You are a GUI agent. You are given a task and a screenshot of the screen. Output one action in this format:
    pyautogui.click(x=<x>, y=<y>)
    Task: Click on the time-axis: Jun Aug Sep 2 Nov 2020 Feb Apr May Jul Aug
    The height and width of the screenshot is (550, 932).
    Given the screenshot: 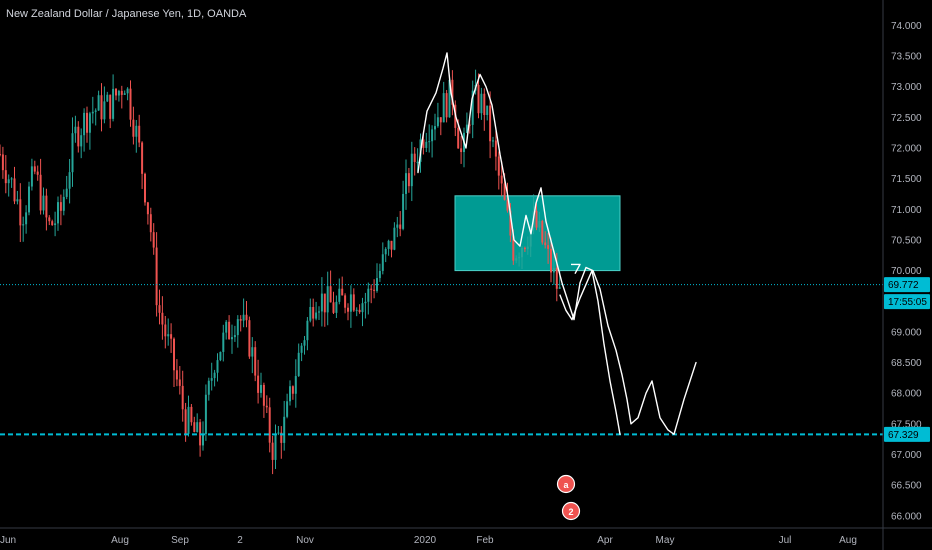 What is the action you would take?
    pyautogui.click(x=466, y=536)
    